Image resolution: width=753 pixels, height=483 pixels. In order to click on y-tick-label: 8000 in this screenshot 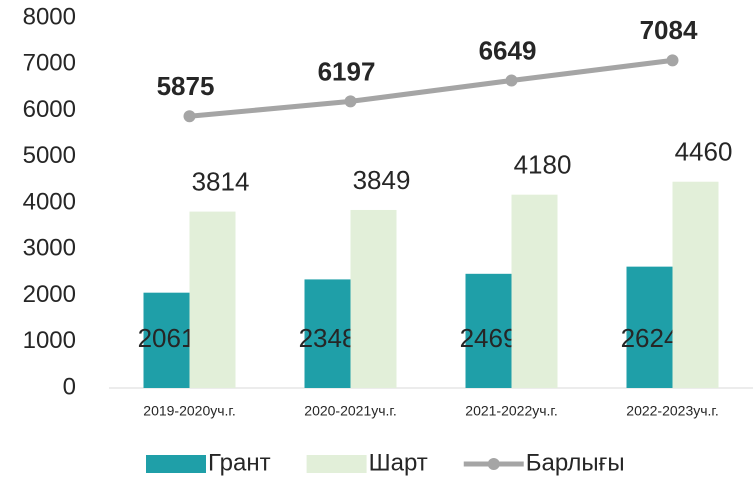, I will do `click(49, 16)`.